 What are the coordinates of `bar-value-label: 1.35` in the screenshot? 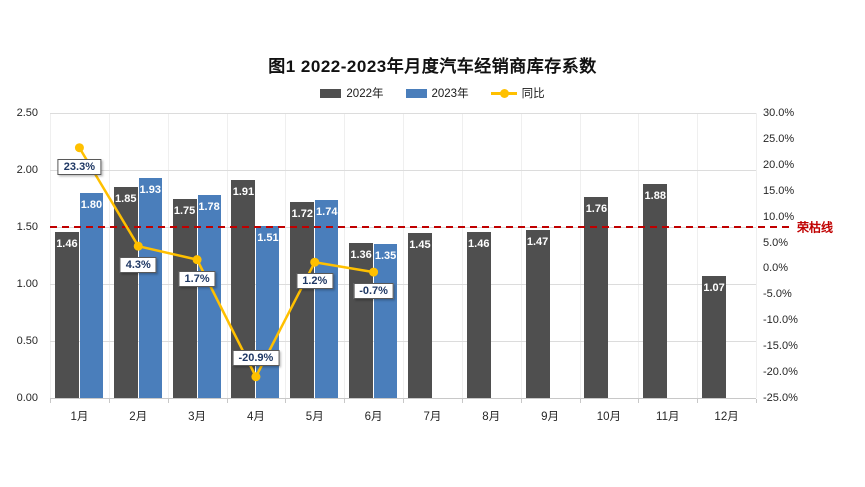 It's located at (385, 256).